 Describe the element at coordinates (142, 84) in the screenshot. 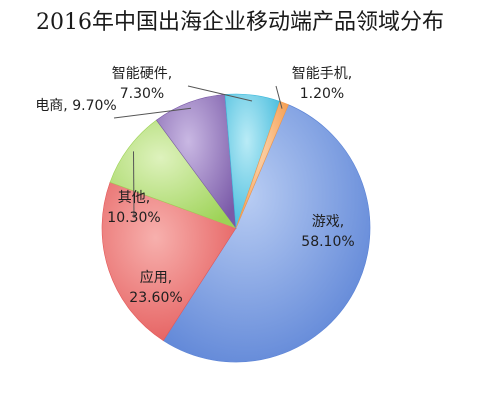

I see `data-label-5: 智能硬件, 7.30%` at that location.